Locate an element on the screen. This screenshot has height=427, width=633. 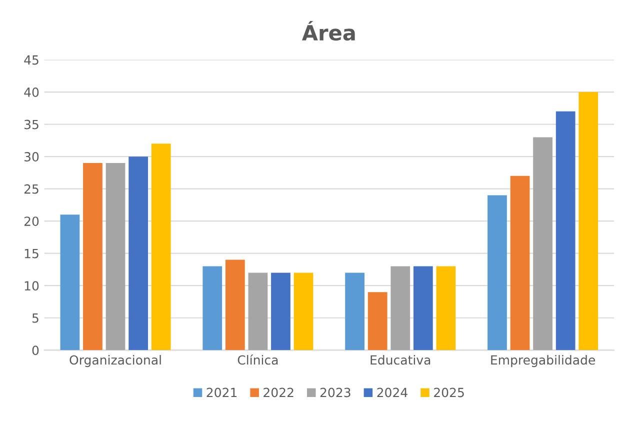
x-tick-label: Clínica is located at coordinates (258, 359).